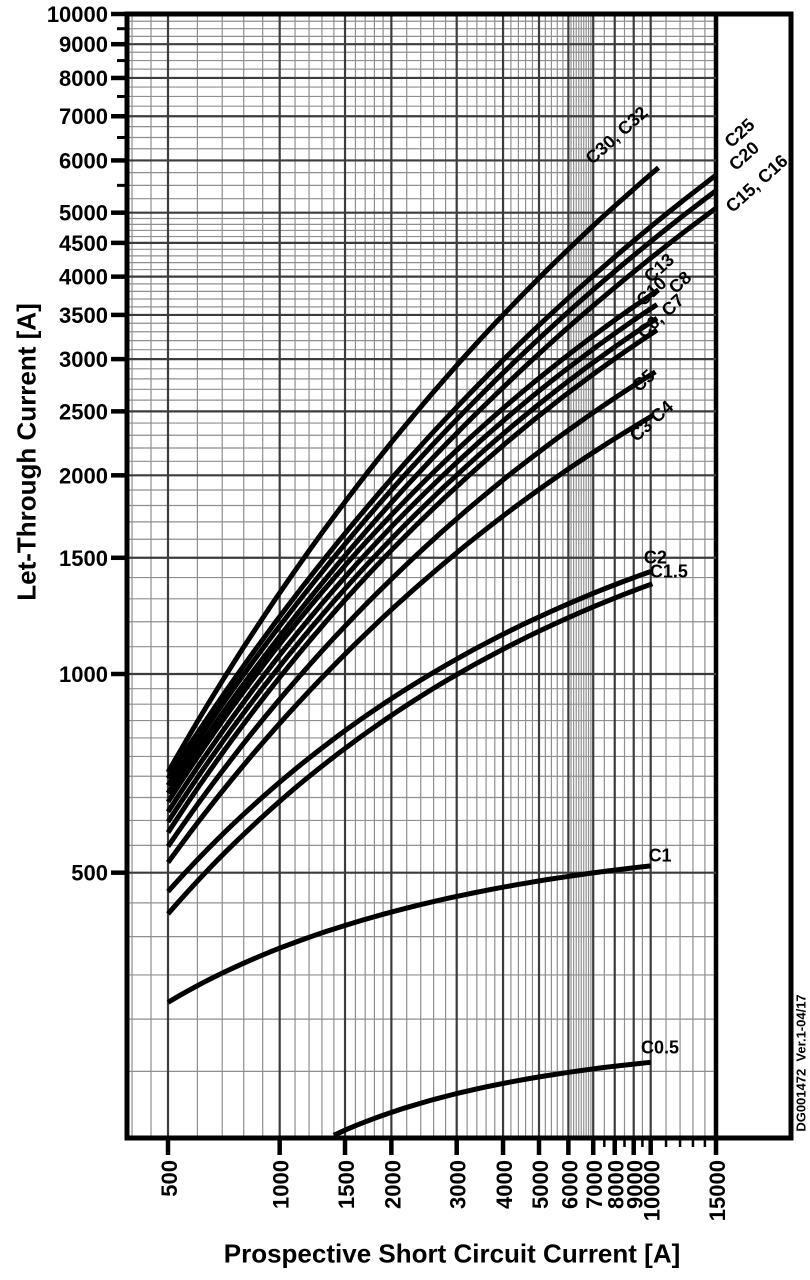 Image resolution: width=810 pixels, height=1280 pixels. I want to click on curve-c1, so click(408, 934).